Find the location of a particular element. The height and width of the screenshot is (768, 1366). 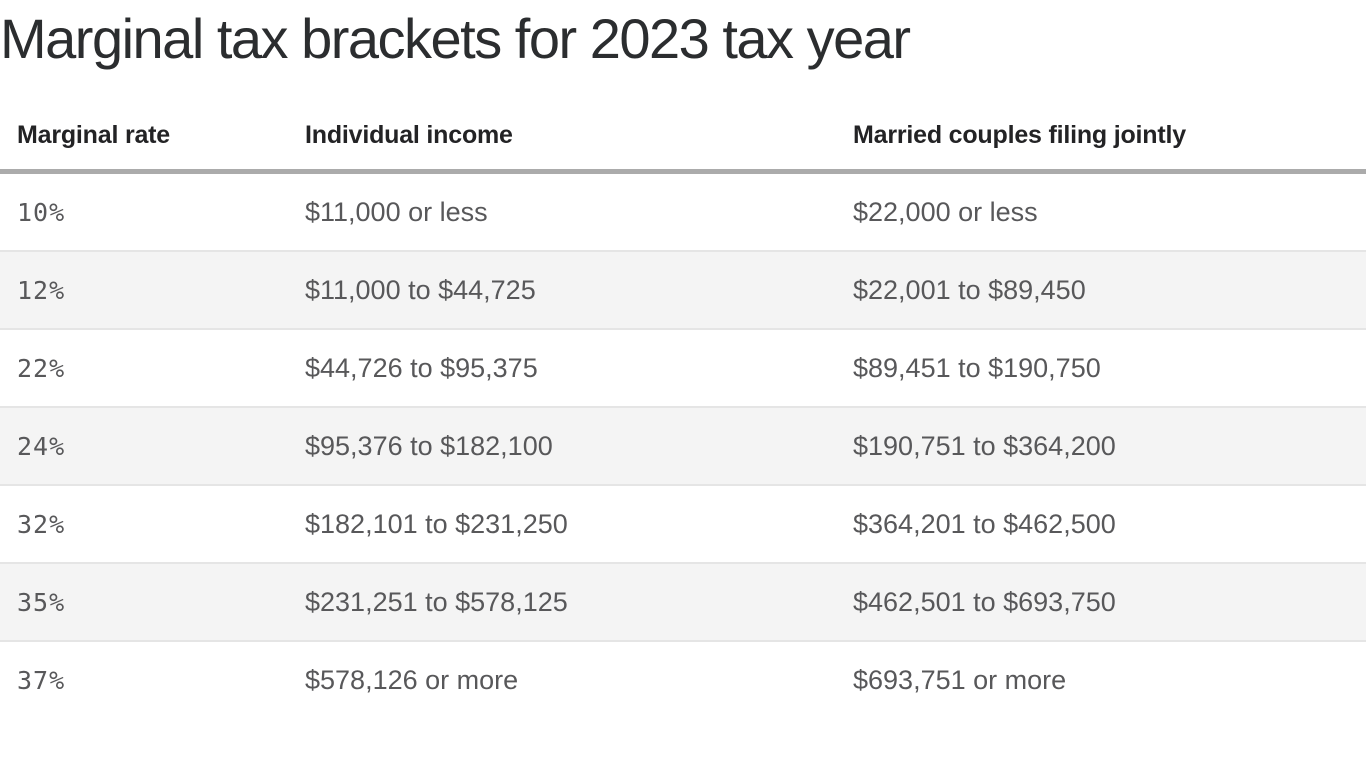

table-row: 10% $11,000 or less $22,000 or less is located at coordinates (683, 212).